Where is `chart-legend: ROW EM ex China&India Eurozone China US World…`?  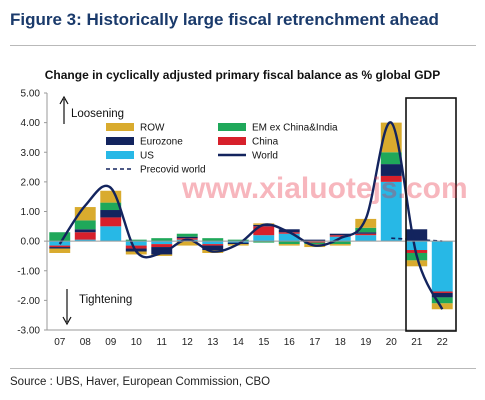
chart-legend: ROW EM ex China&India Eurozone China US World… is located at coordinates (222, 149).